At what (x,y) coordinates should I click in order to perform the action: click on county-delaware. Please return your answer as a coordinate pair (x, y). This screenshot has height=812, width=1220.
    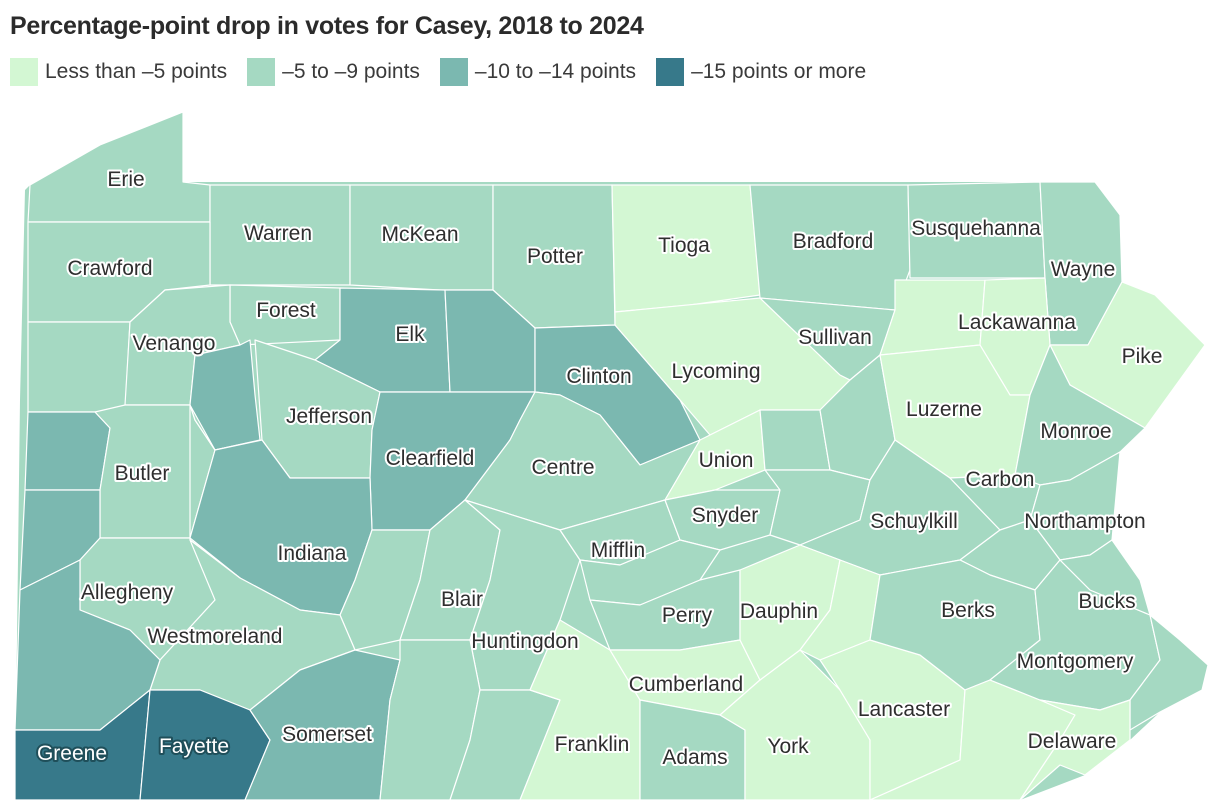
    Looking at the image, I should click on (1075, 750).